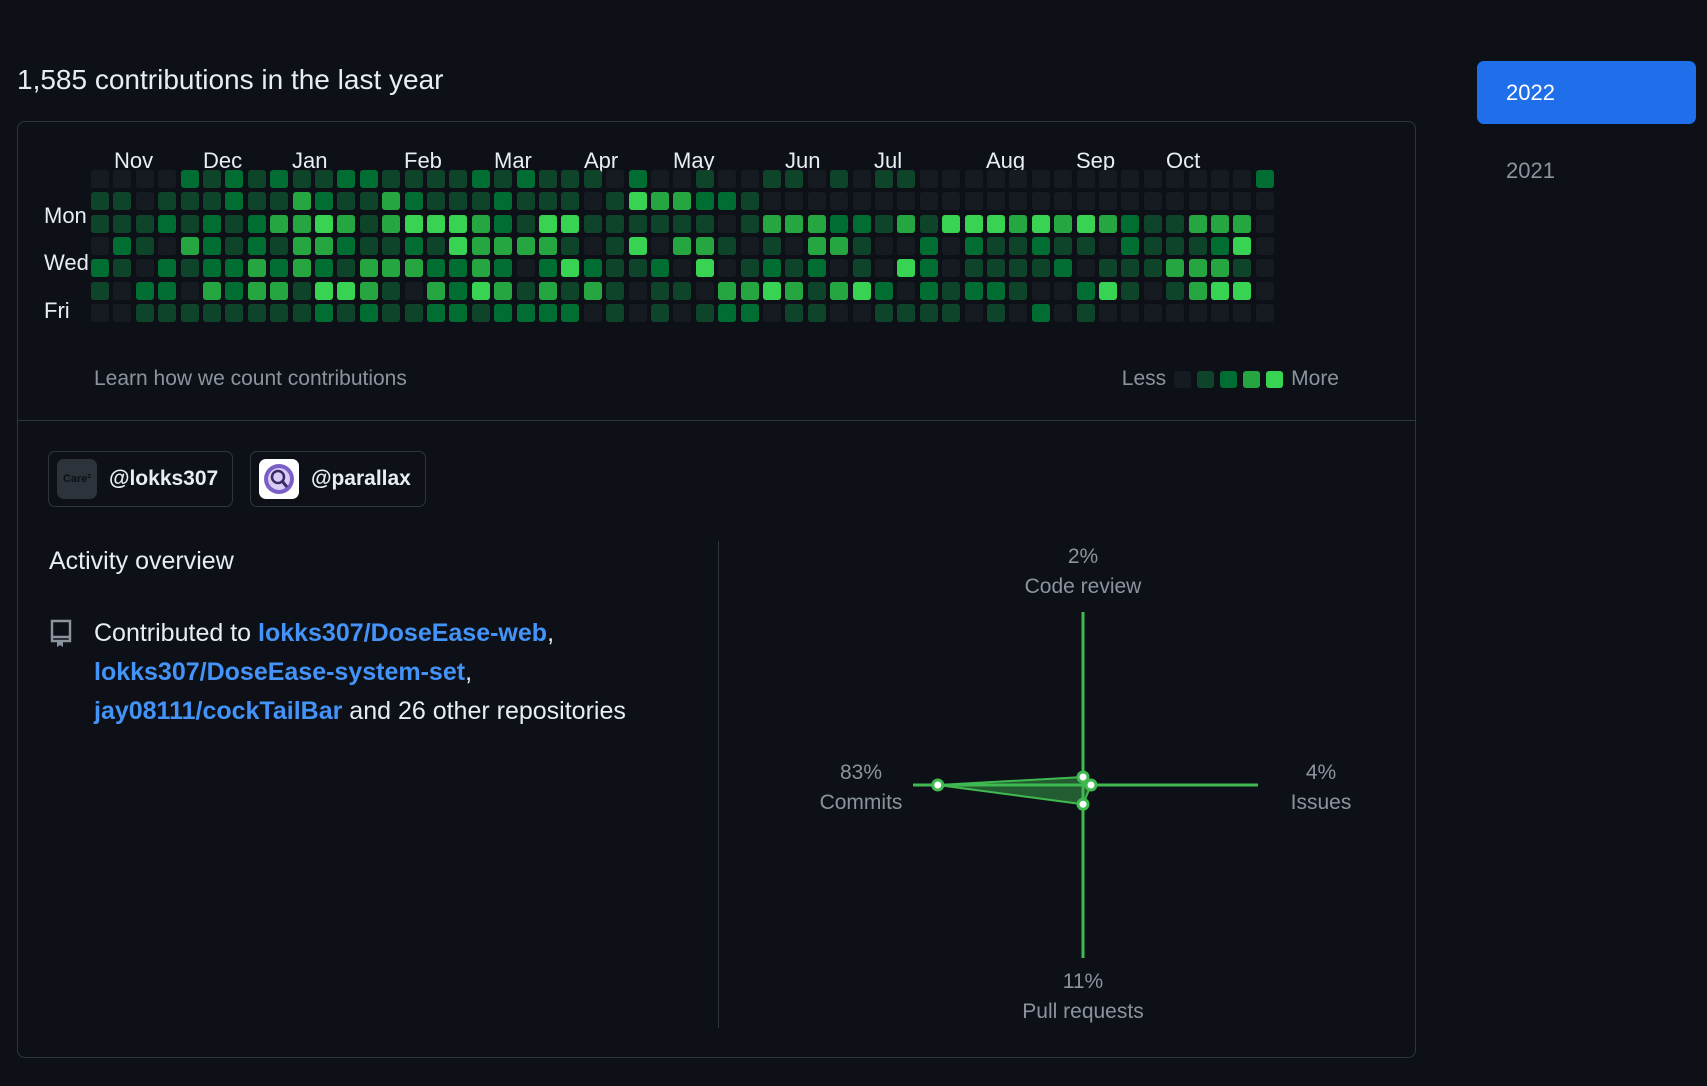  I want to click on org-filter-lokks307: Care² @lokks307, so click(141, 479).